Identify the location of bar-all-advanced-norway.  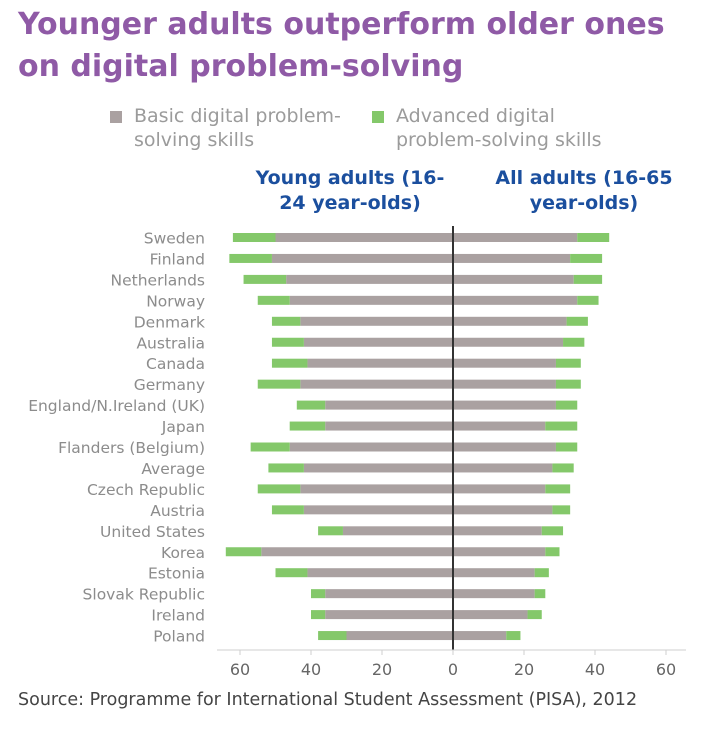
(588, 300).